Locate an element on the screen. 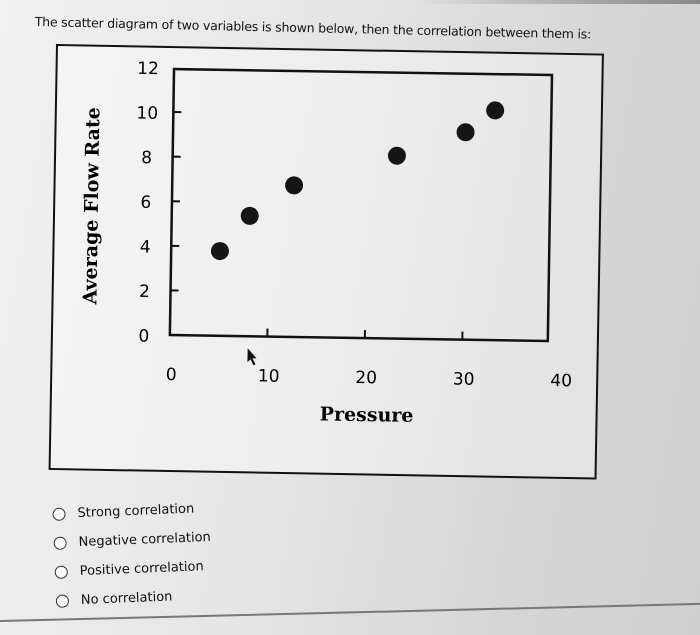  x-tick-label: 10 is located at coordinates (269, 376).